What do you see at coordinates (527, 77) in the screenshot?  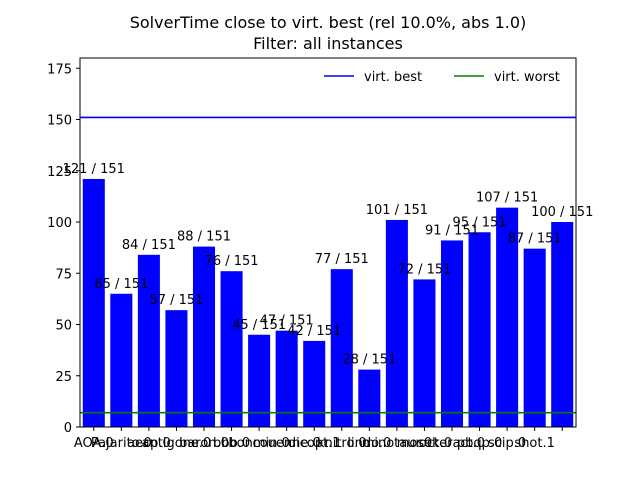 I see `legend-label: virt. worst` at bounding box center [527, 77].